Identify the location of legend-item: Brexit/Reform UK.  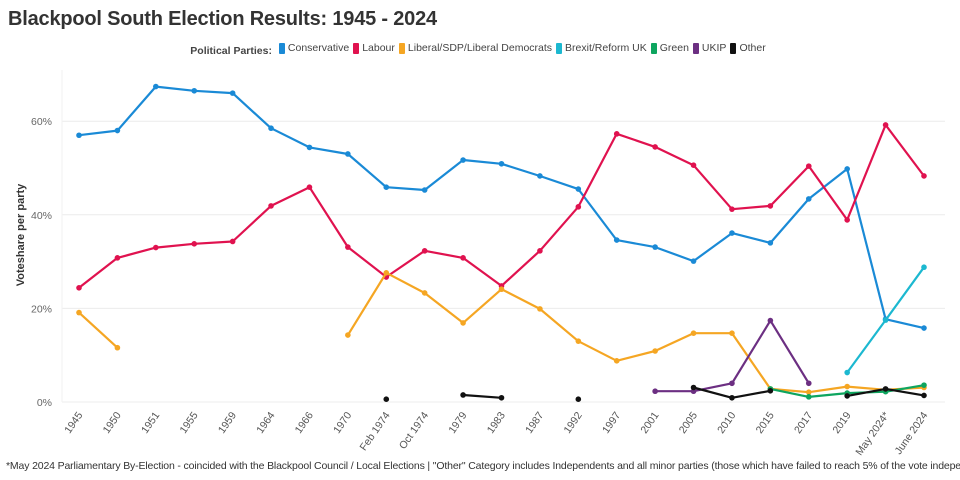
(601, 48).